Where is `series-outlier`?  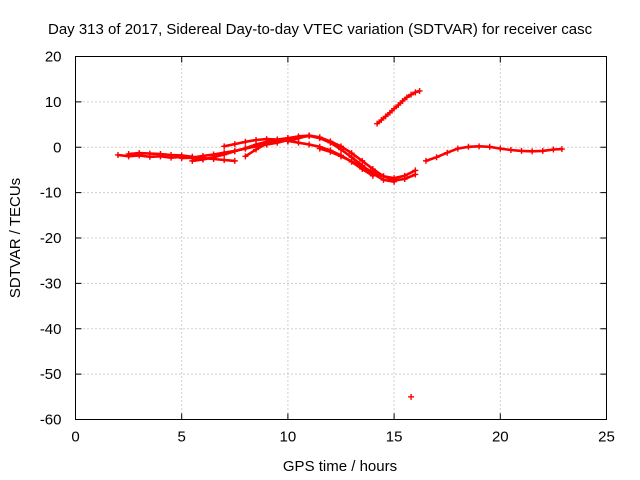 series-outlier is located at coordinates (411, 396).